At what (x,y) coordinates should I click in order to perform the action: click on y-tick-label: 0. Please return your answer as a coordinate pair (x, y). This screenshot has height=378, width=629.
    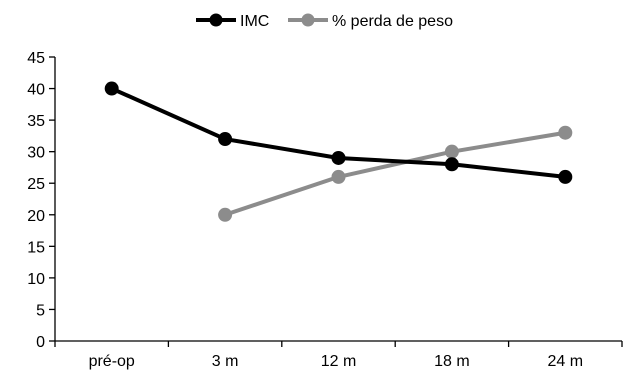
    Looking at the image, I should click on (40, 342).